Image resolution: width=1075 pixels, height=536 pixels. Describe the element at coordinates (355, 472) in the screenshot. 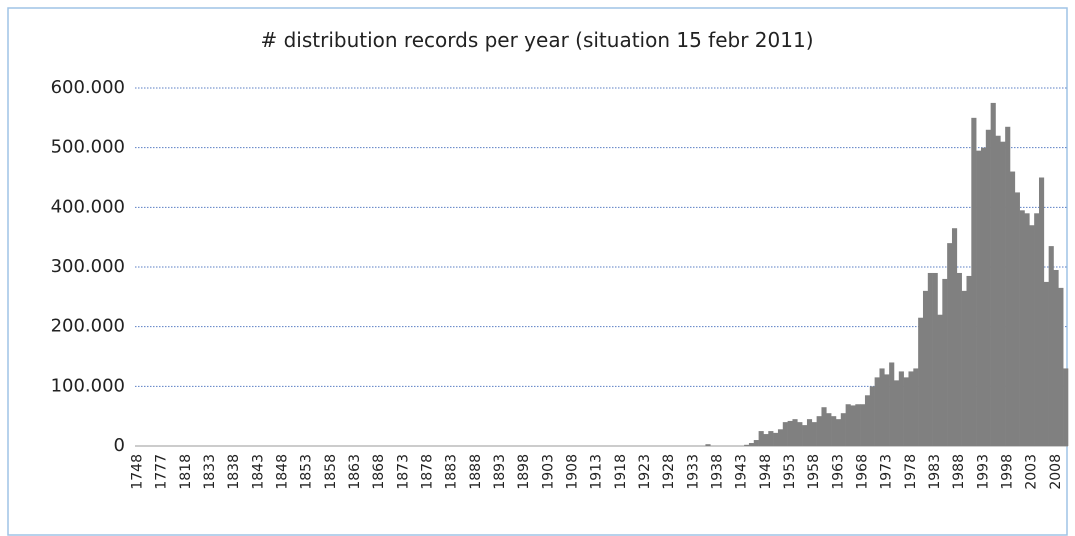

I see `x-tick-label: 1863` at that location.